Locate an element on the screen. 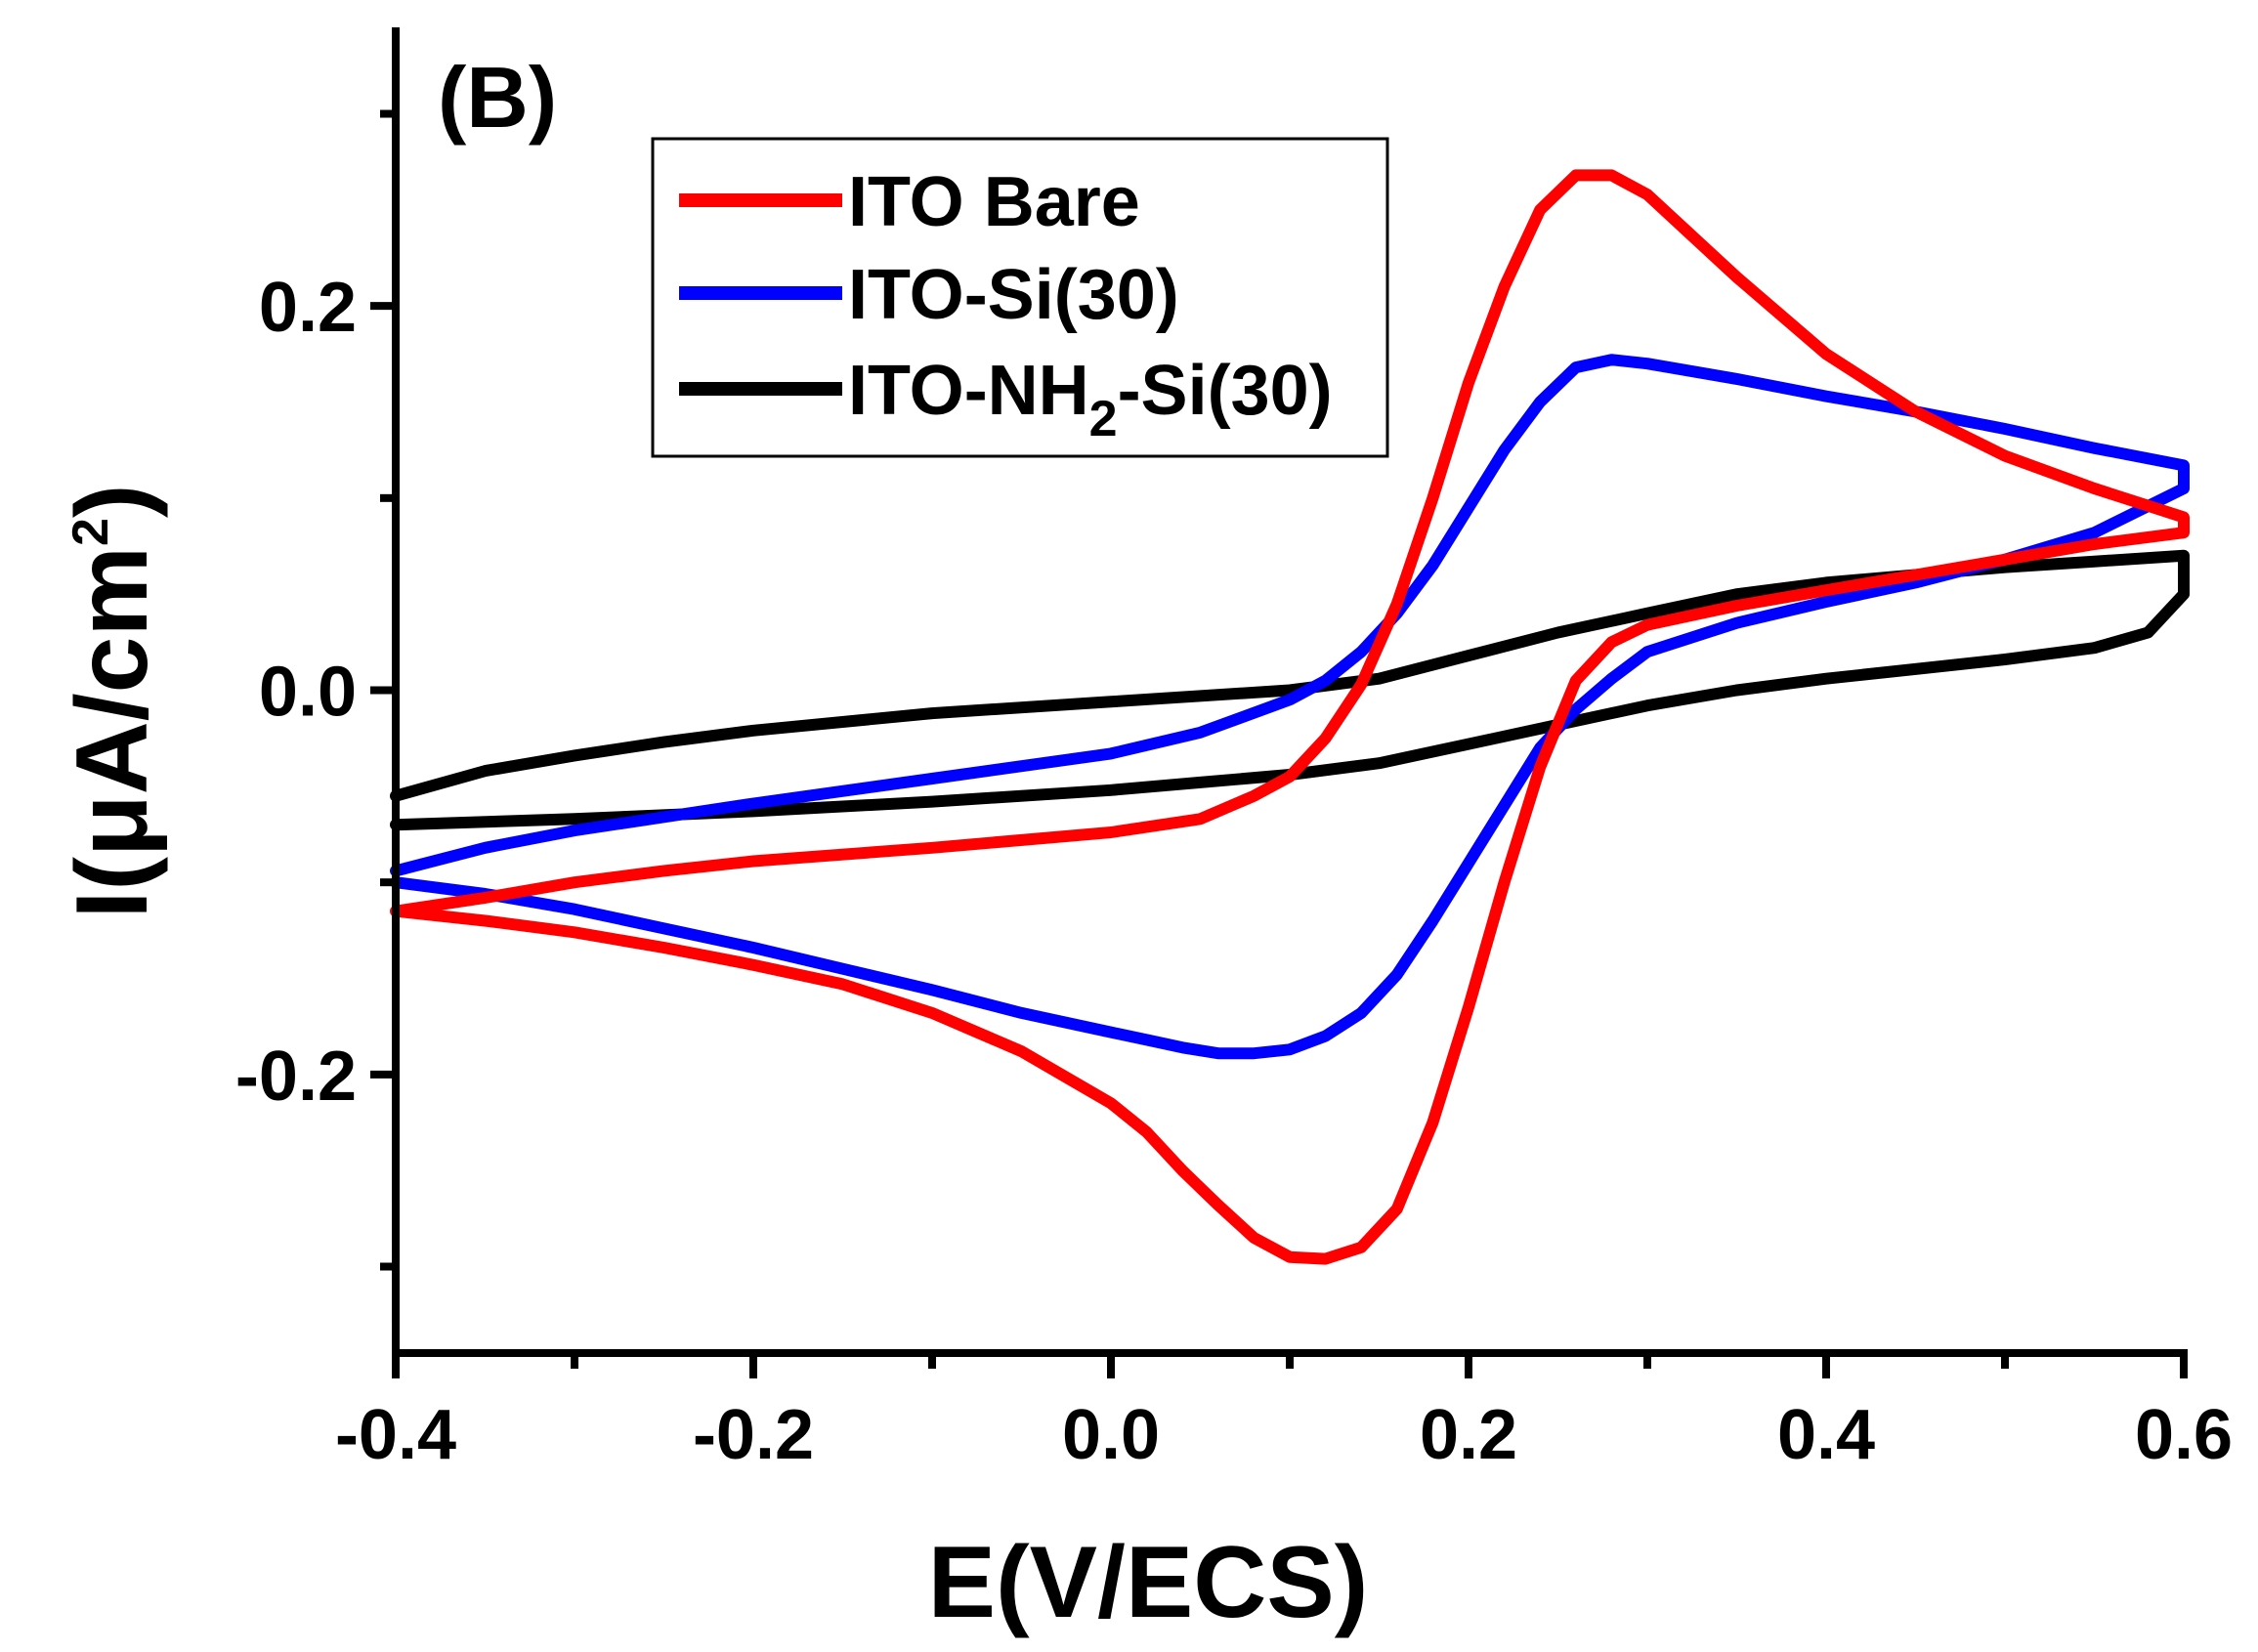 Image resolution: width=2258 pixels, height=1652 pixels. y-axis-title-superscript: 2 is located at coordinates (91, 532).